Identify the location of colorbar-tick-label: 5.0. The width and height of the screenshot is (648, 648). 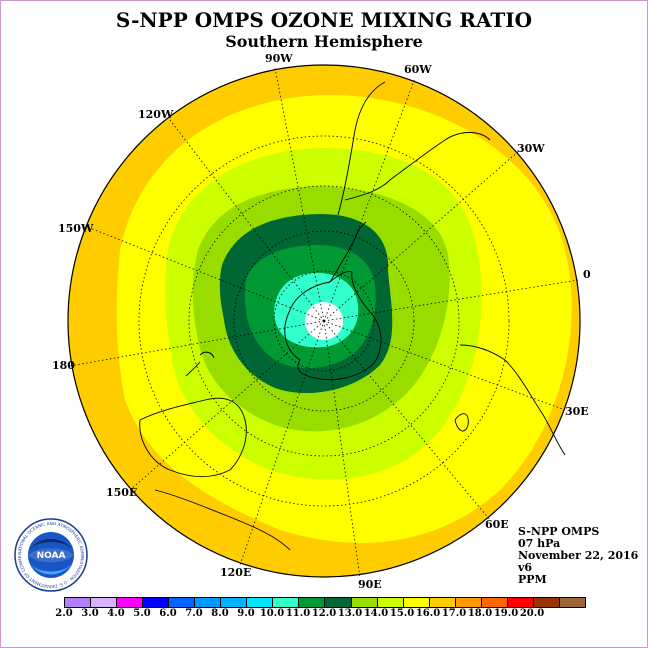
(142, 613).